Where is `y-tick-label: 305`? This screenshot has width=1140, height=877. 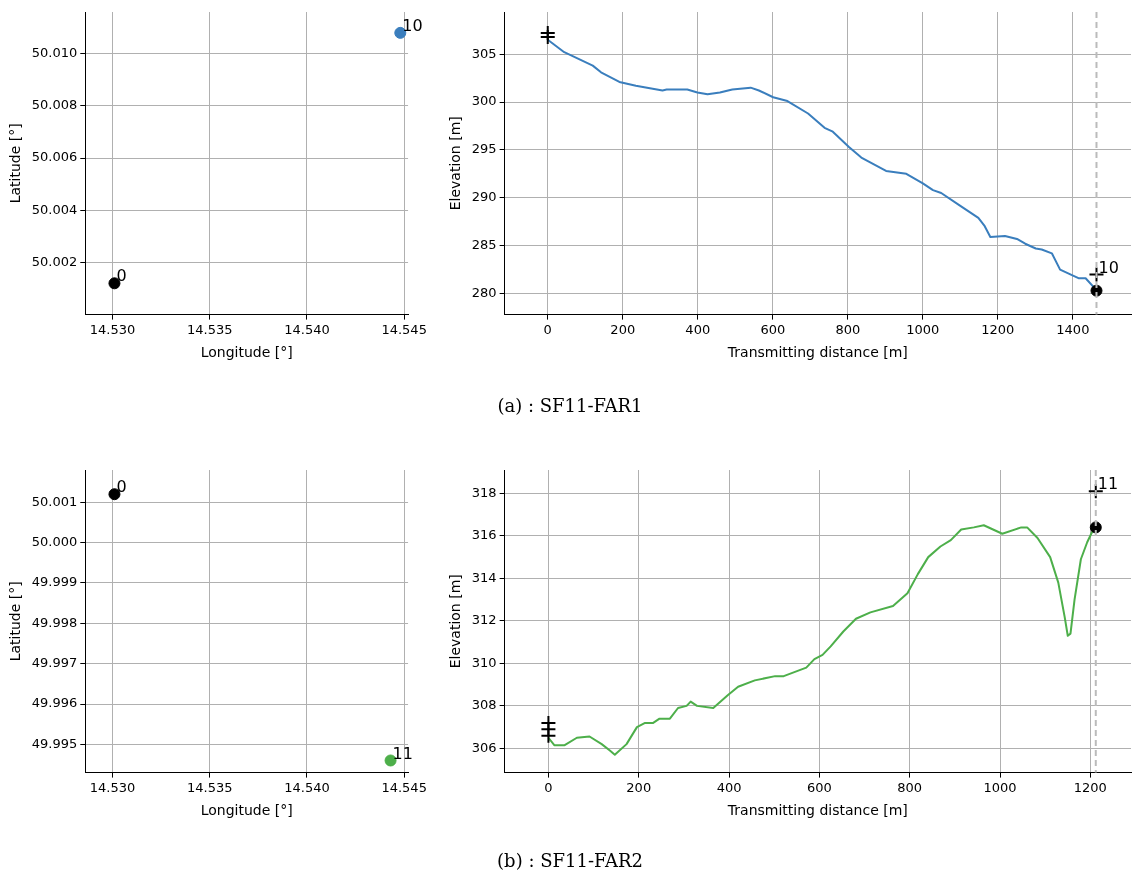
y-tick-label: 305 is located at coordinates (484, 53).